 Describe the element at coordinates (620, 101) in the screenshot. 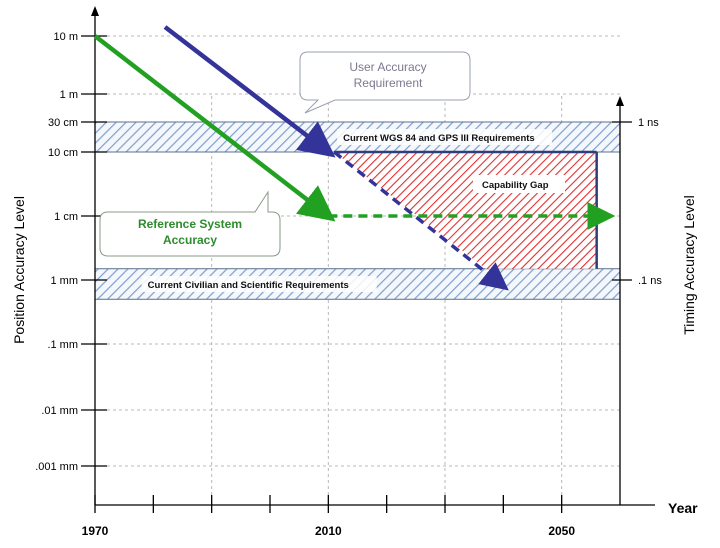

I see `y2-axis-arrow` at that location.